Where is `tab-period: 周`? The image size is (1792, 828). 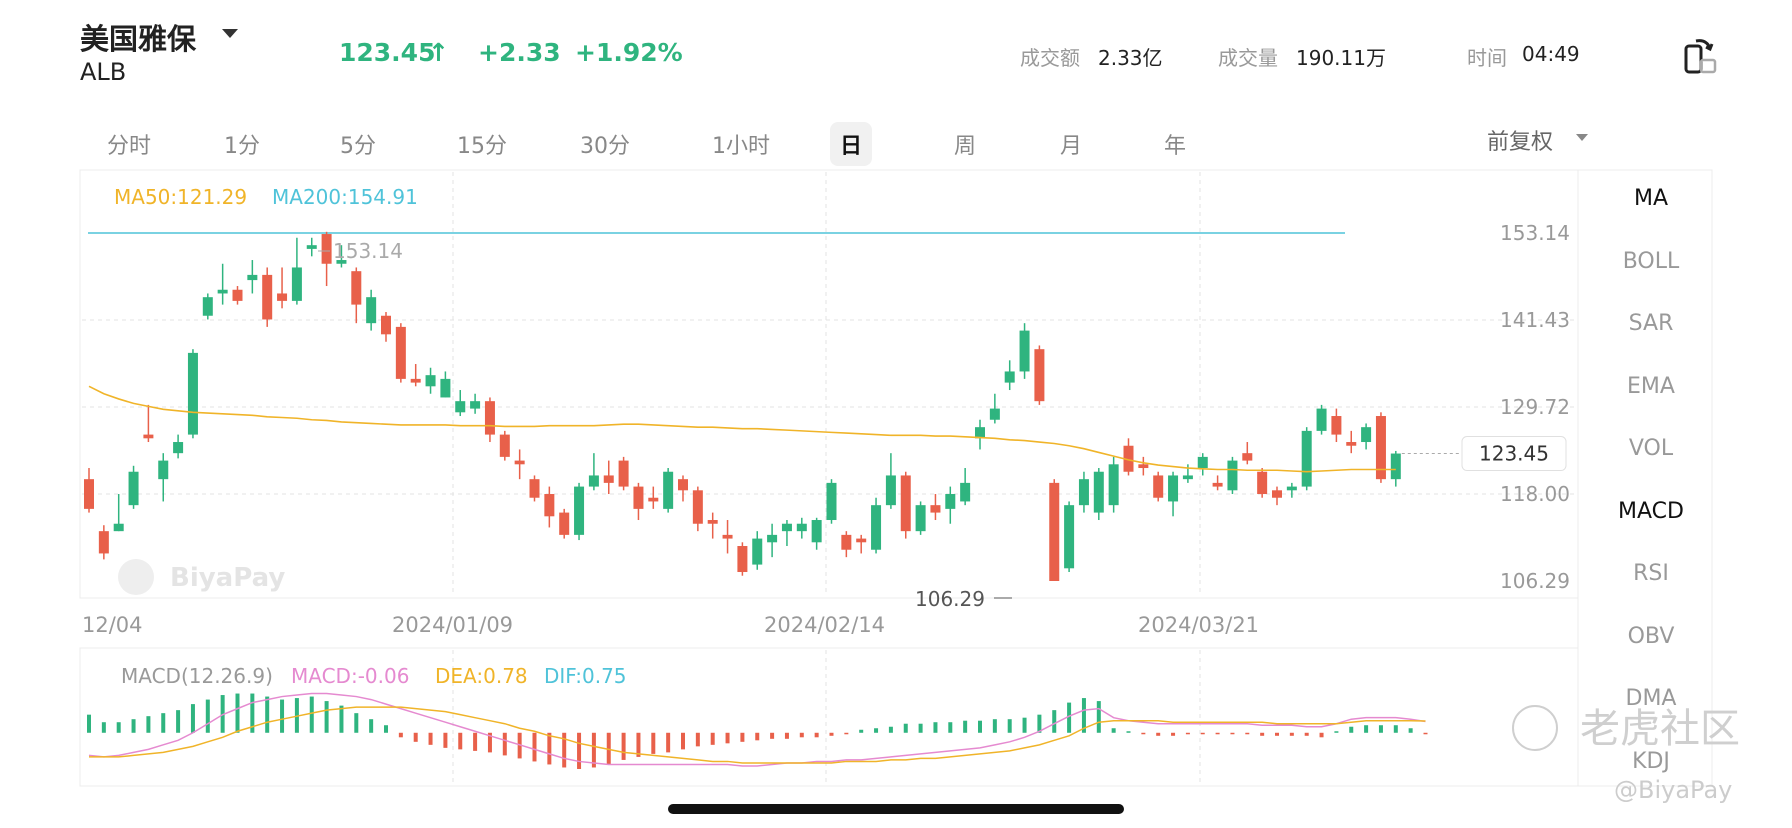 tab-period: 周 is located at coordinates (965, 146).